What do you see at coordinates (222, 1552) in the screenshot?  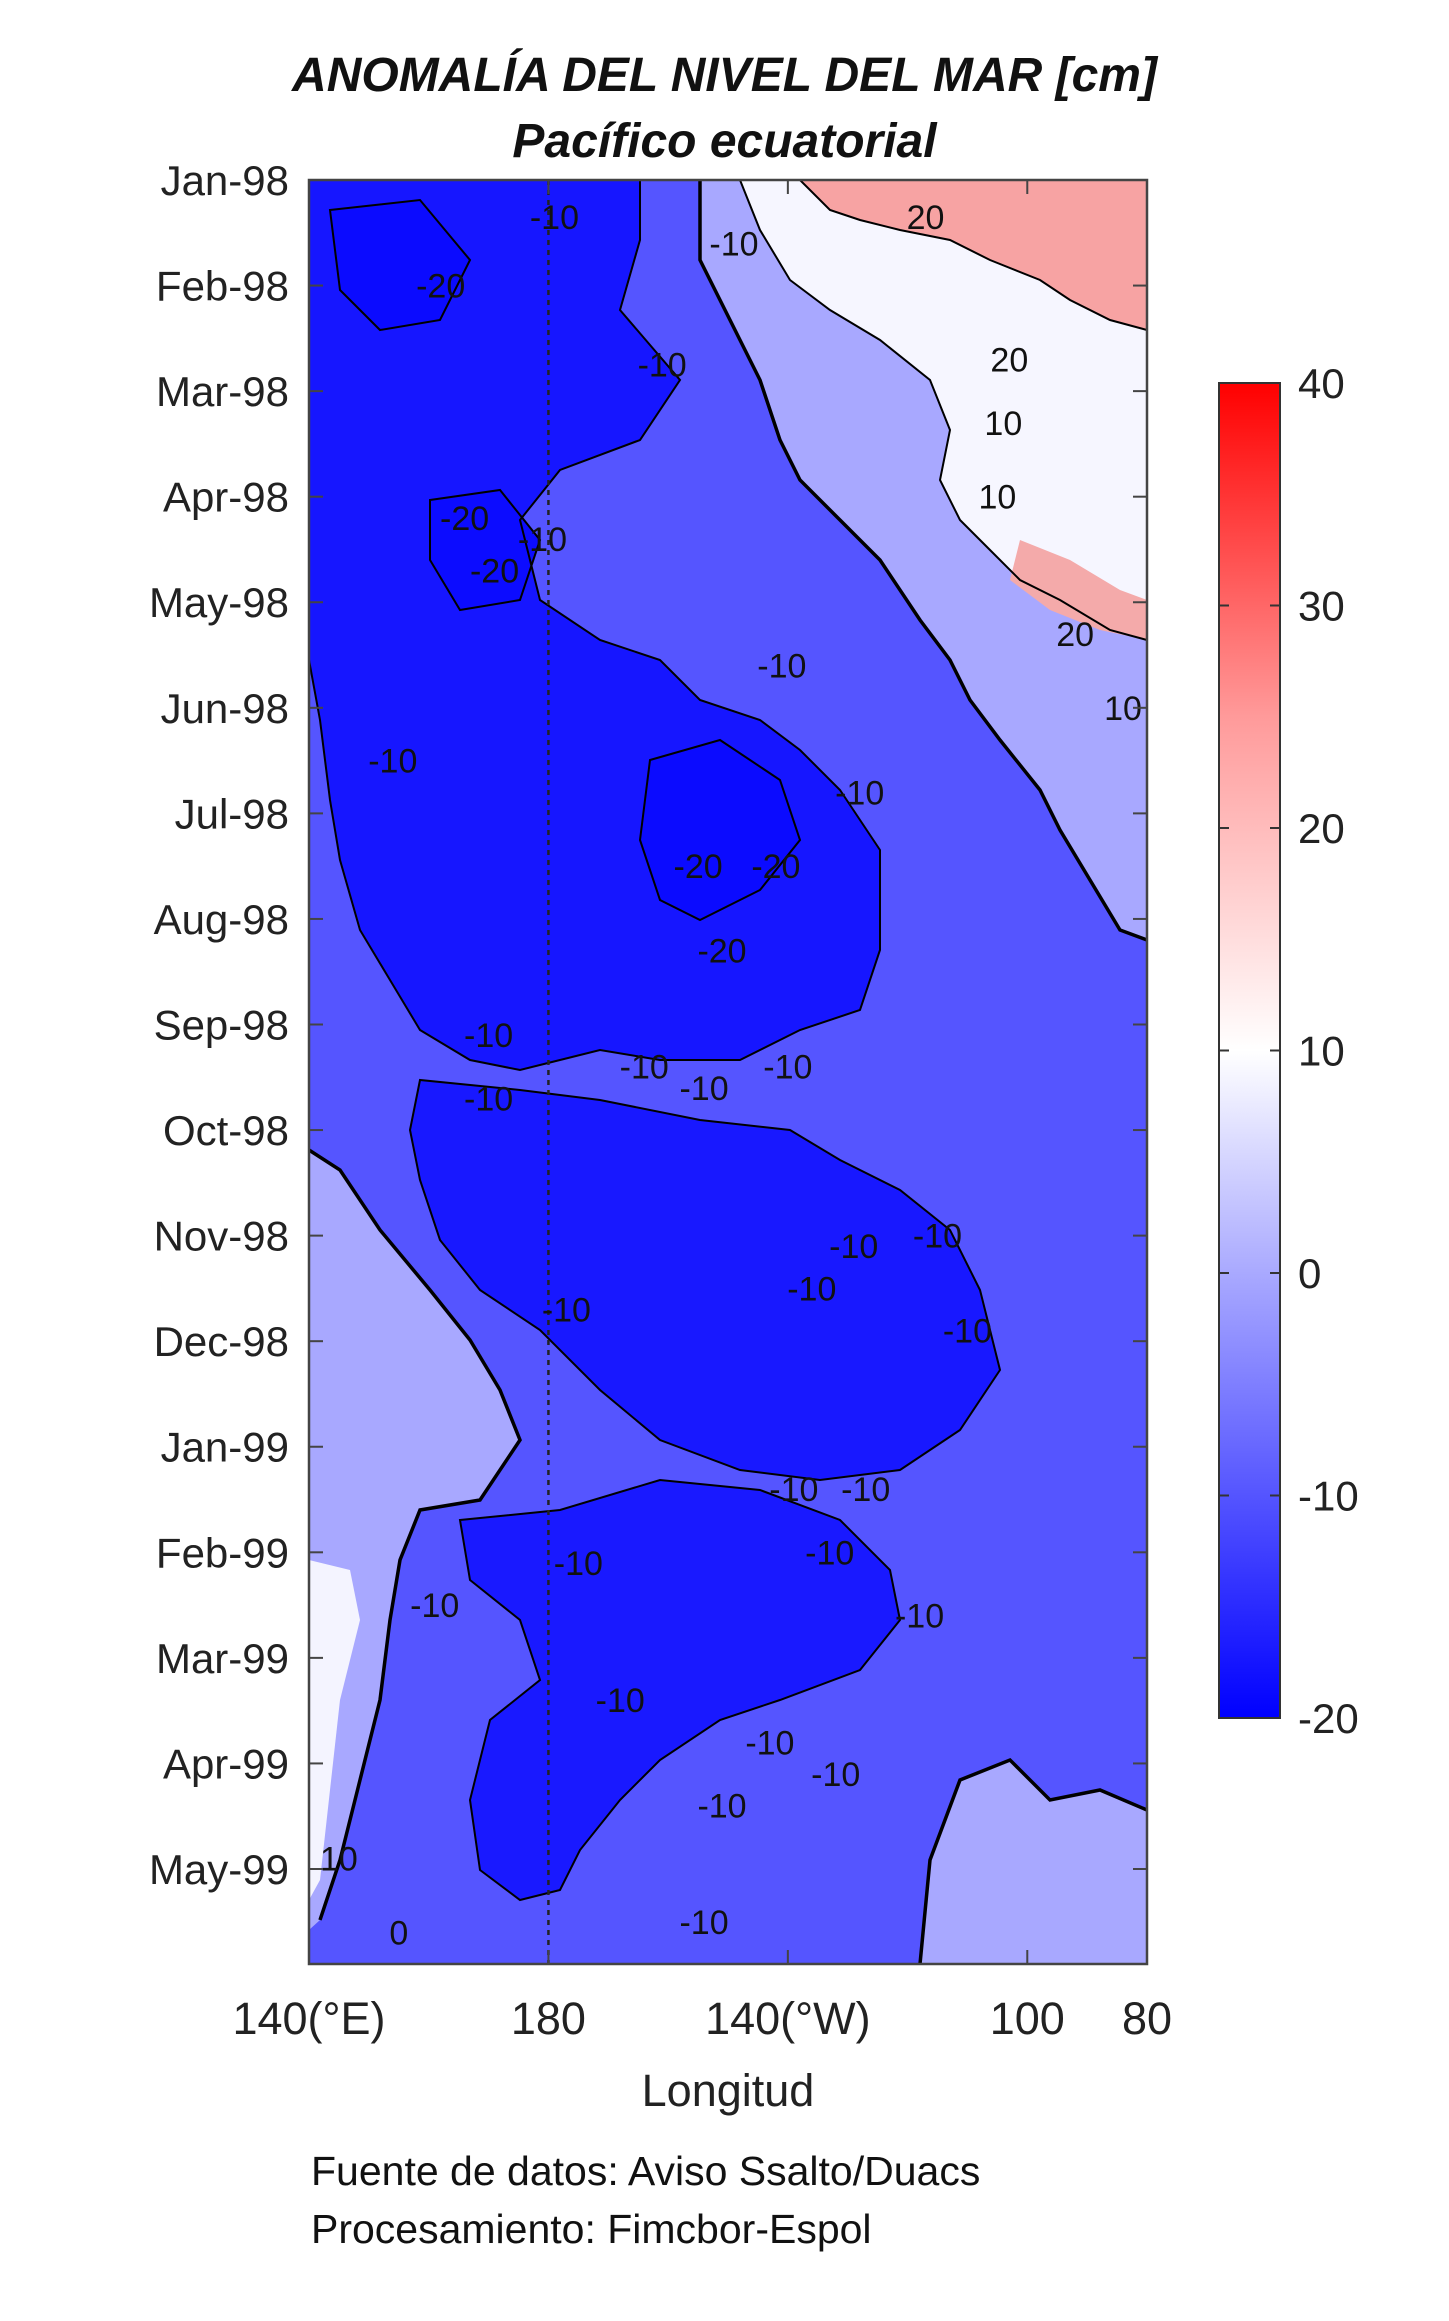 I see `y-tick-label: Feb-99` at bounding box center [222, 1552].